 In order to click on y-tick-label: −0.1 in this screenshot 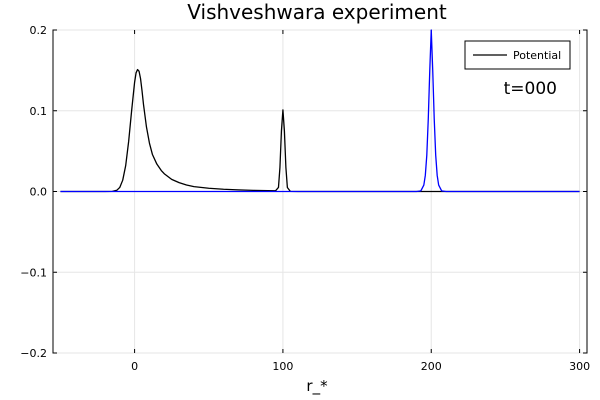, I will do `click(33, 272)`.